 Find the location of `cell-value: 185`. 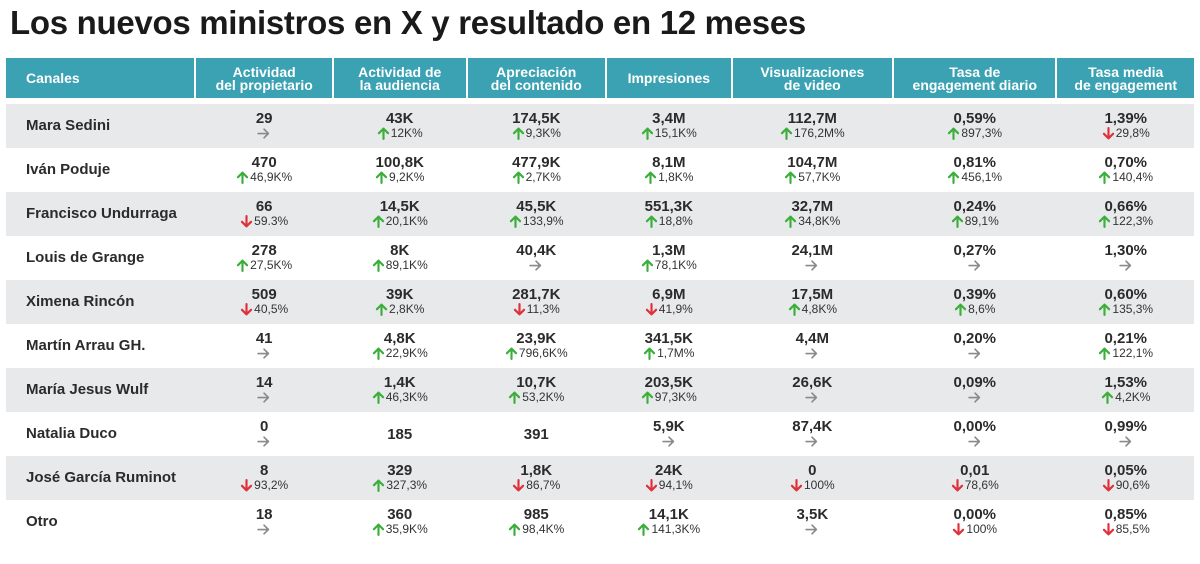

cell-value: 185 is located at coordinates (400, 434).